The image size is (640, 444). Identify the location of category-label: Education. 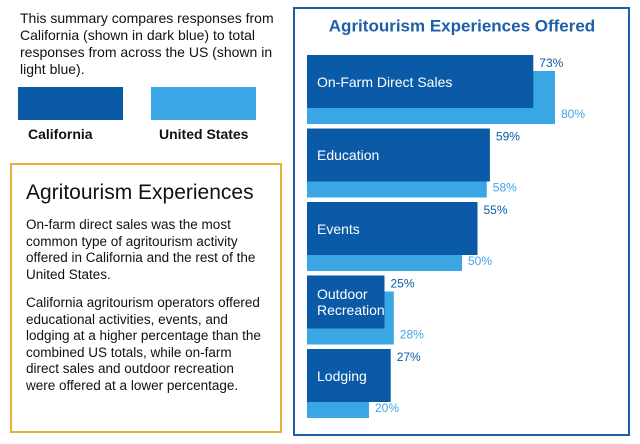
(348, 155).